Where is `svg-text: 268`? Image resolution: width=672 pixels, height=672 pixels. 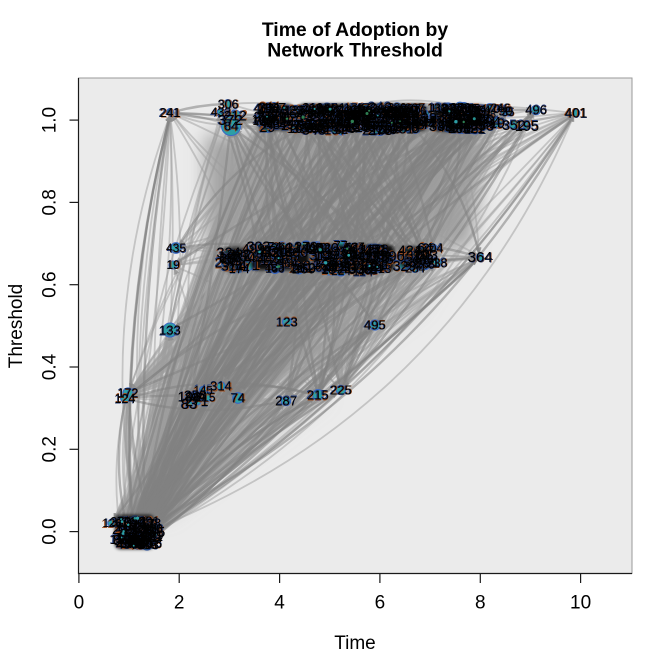
svg-text: 268 is located at coordinates (149, 544).